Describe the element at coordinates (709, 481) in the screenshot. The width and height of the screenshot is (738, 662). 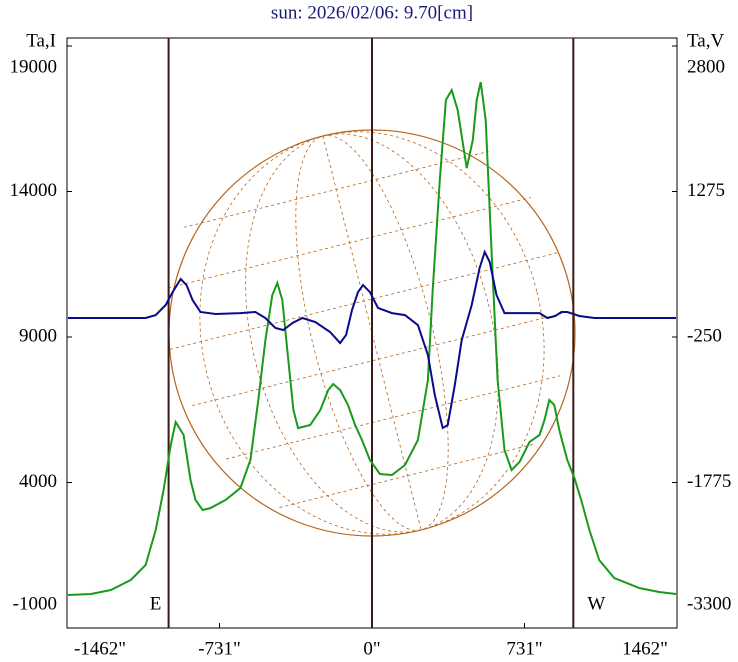
I see `y2-tick-label: -1775` at that location.